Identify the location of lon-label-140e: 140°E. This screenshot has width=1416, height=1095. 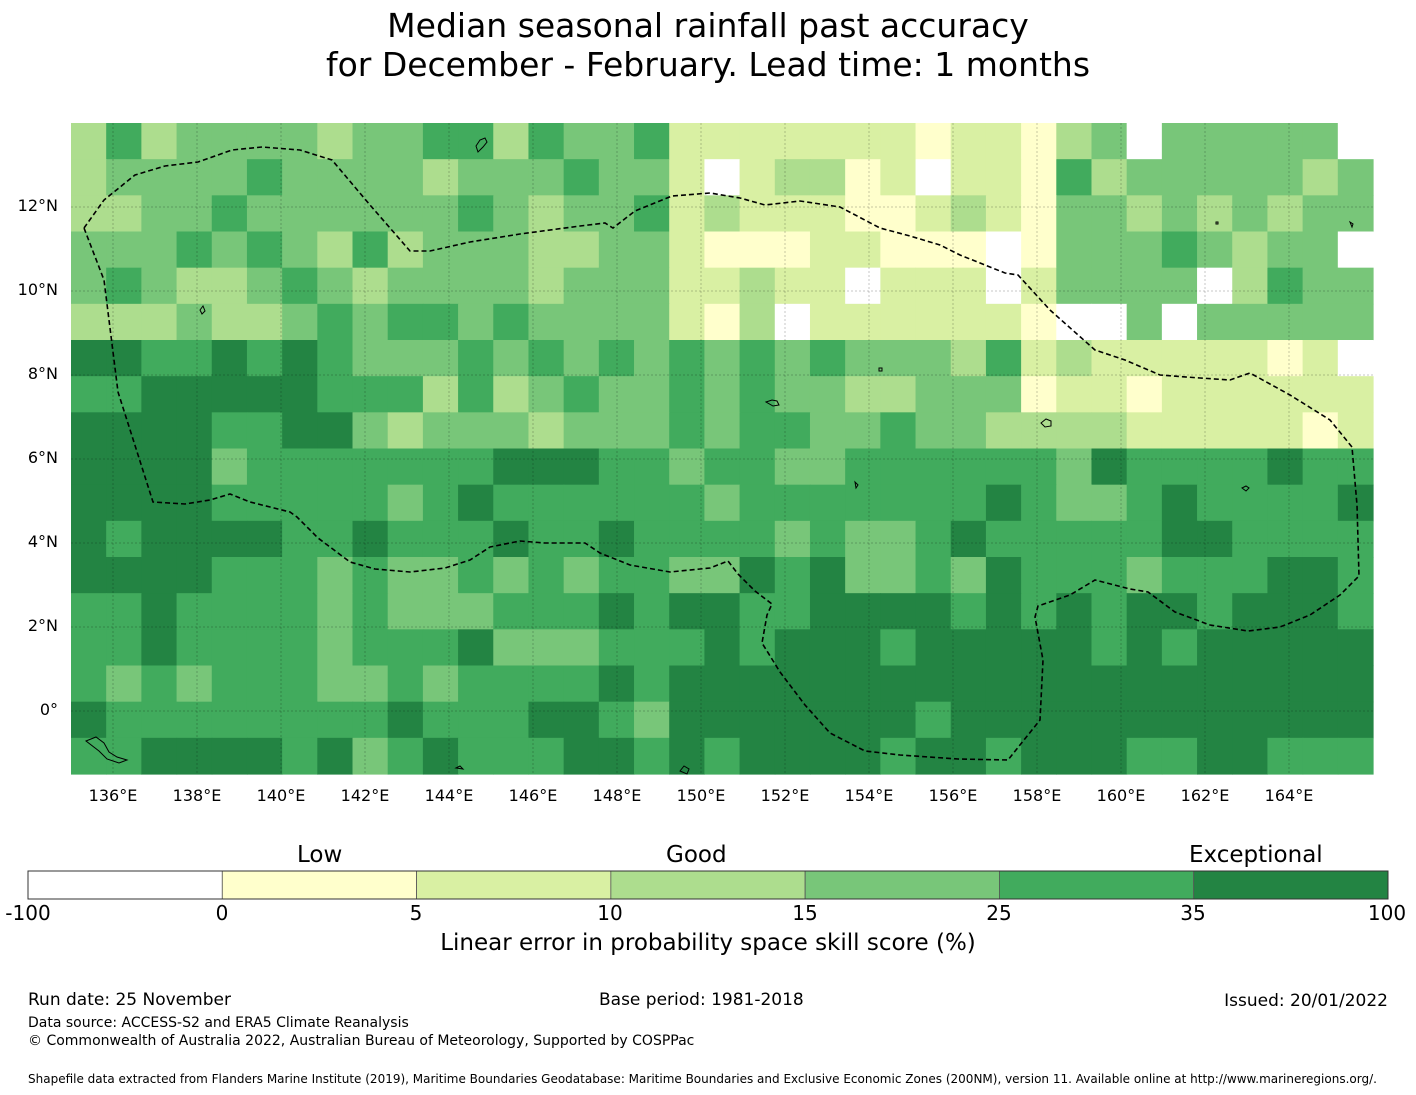
(281, 795).